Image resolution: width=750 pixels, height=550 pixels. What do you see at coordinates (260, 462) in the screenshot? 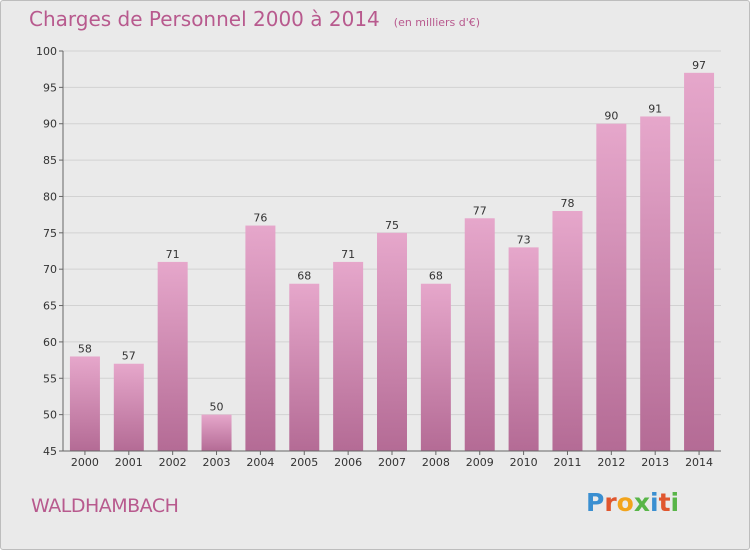
I see `x-tick-label: 2004` at bounding box center [260, 462].